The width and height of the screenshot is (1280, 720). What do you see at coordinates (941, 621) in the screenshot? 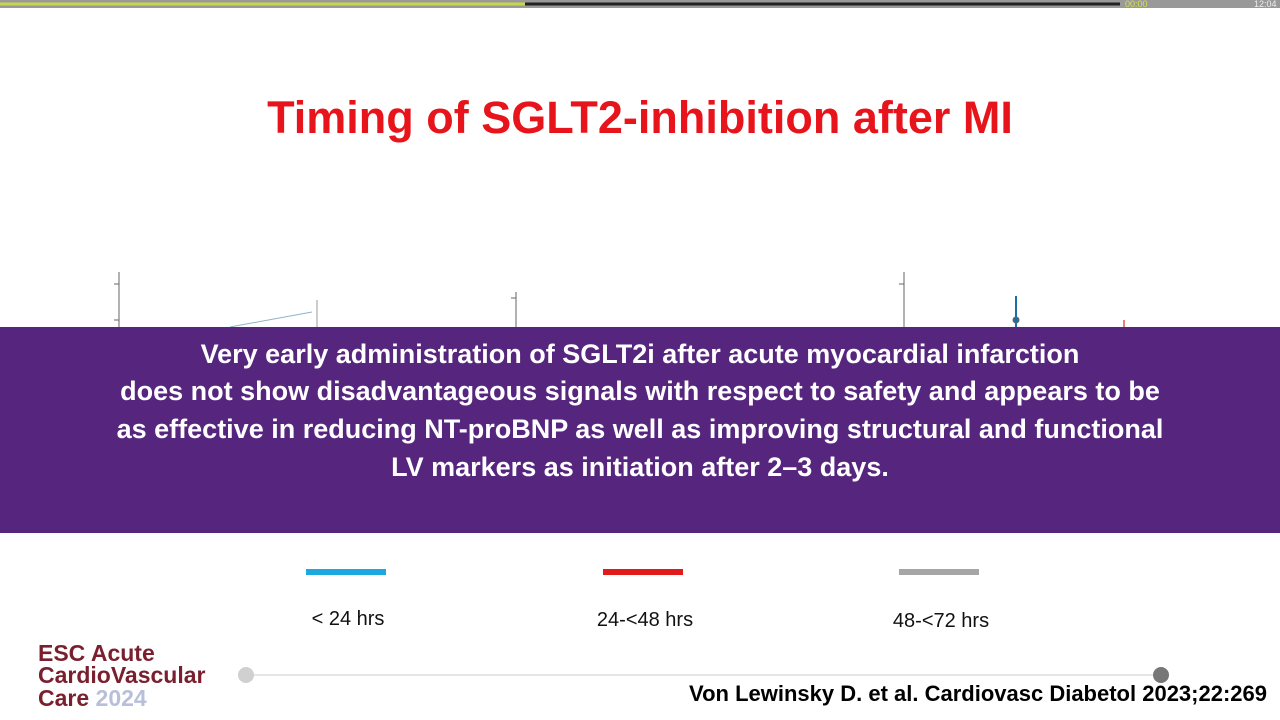
I see `legend-label: 48-<72 hrs` at bounding box center [941, 621].